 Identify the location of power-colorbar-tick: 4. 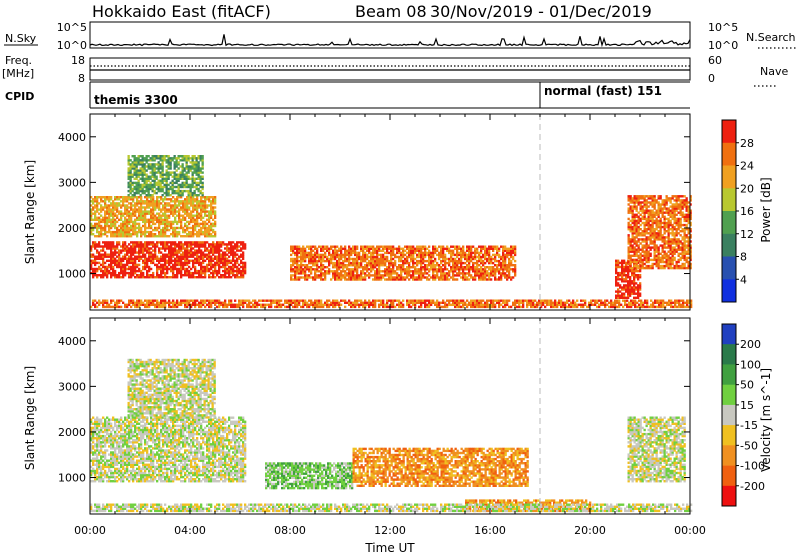
(743, 279).